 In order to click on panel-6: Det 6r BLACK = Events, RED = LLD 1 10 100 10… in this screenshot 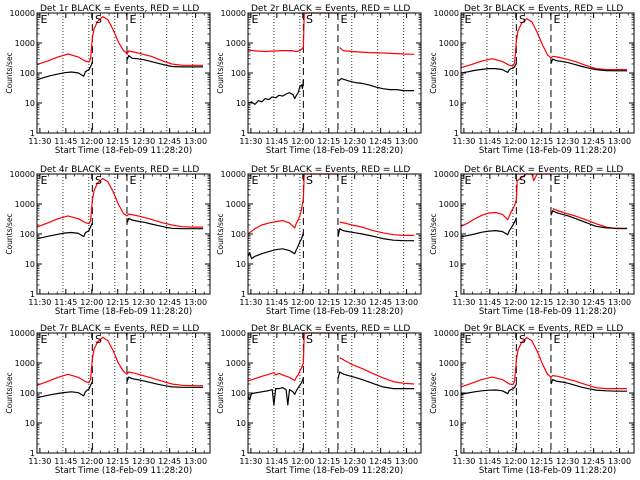, I will do `click(532, 241)`.